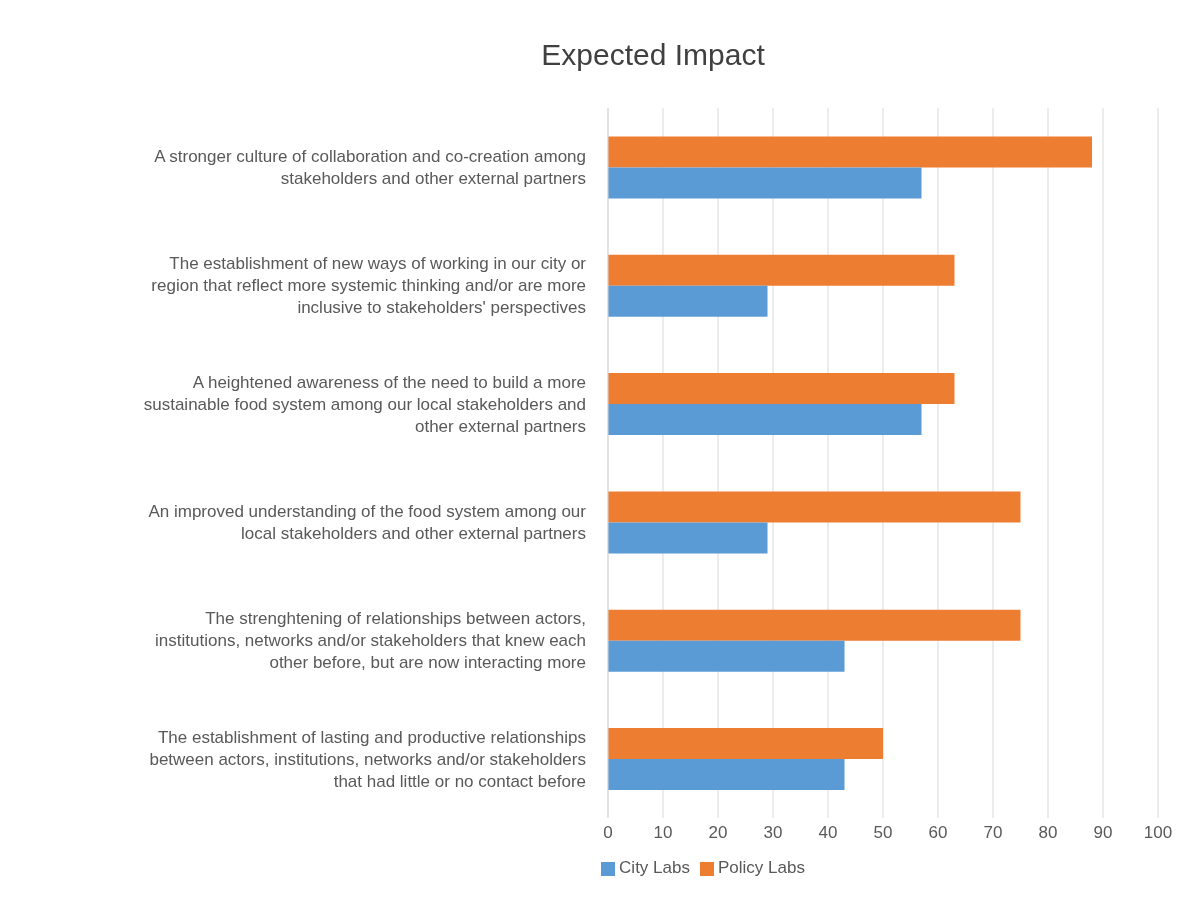 The height and width of the screenshot is (906, 1202). Describe the element at coordinates (653, 55) in the screenshot. I see `chart-title: Expected Impact` at that location.